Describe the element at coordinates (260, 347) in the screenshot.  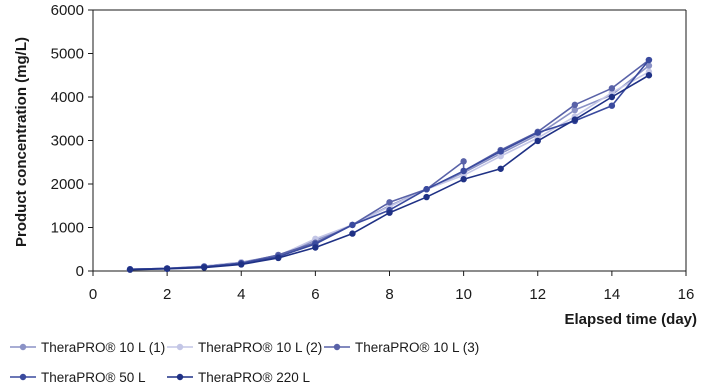
I see `legend-label: TheraPRO® 10 L (2)` at that location.